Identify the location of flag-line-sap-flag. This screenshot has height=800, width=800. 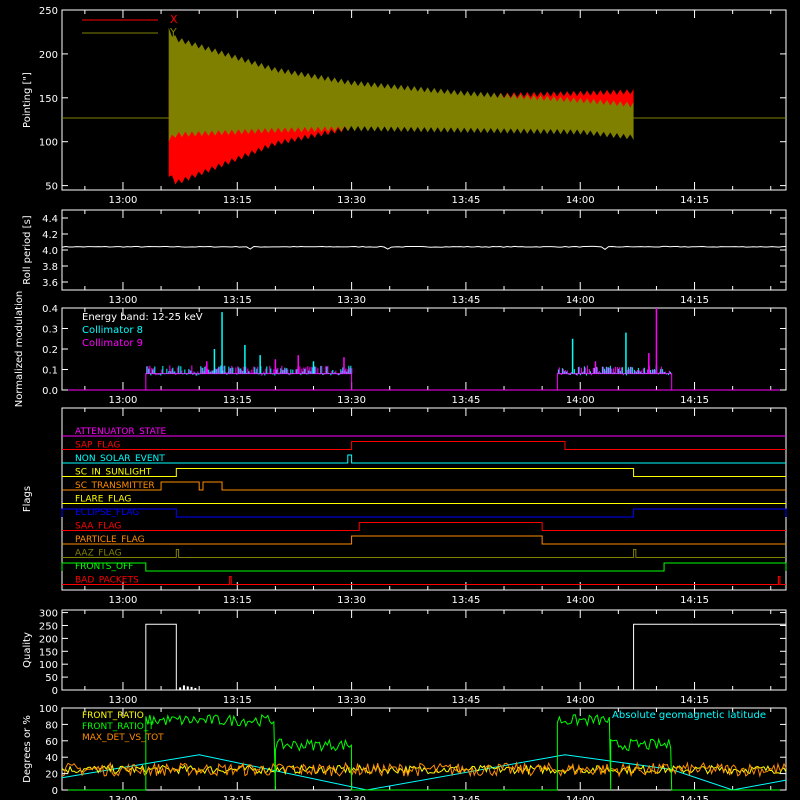
(424, 445).